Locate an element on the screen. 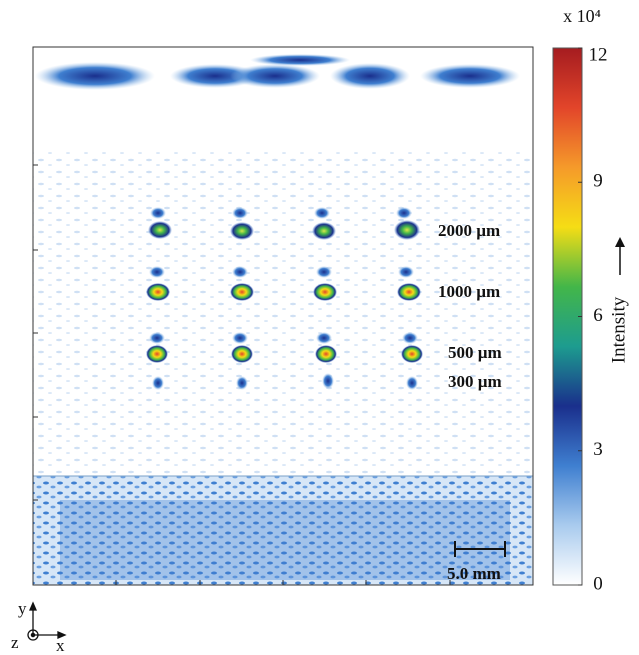  annotation: 500 µm is located at coordinates (475, 352).